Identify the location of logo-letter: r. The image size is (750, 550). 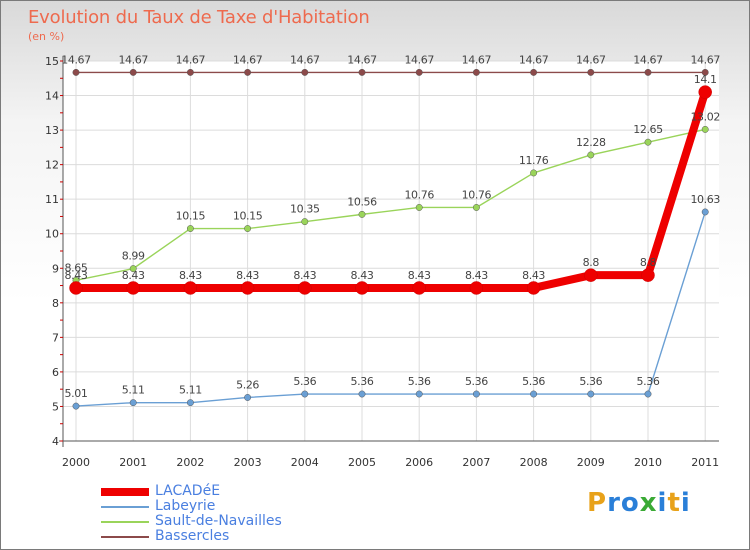
(614, 503).